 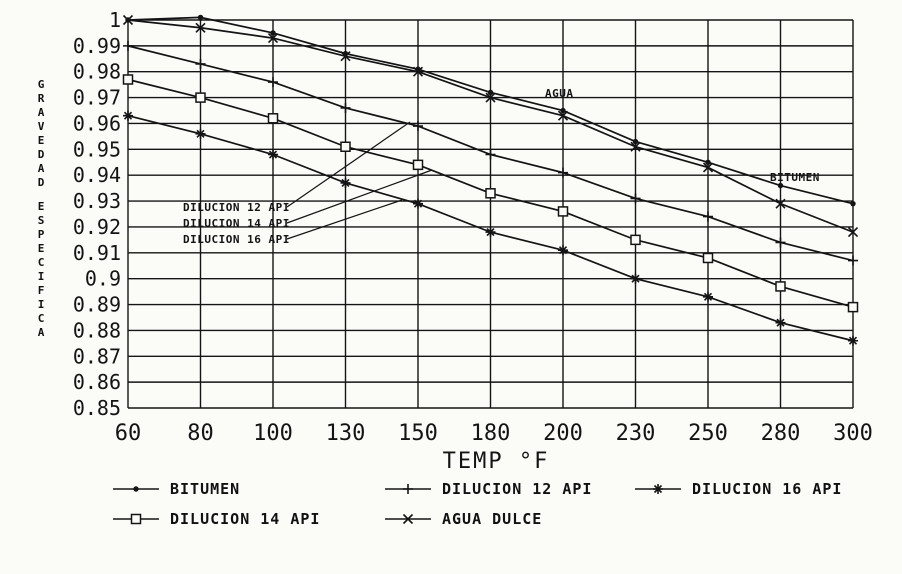 I want to click on legend-item-dilucion-12-api: DILUCION 12 API, so click(x=509, y=489).